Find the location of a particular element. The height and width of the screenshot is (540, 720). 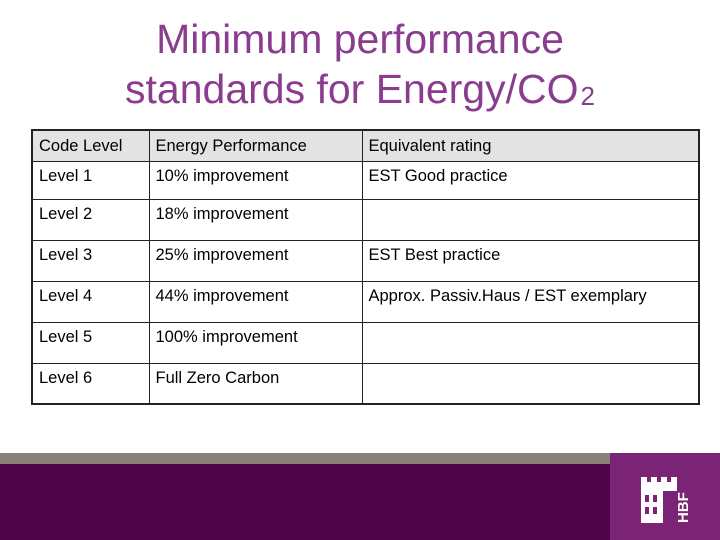

cell-code-level: Level 1 is located at coordinates (90, 180).